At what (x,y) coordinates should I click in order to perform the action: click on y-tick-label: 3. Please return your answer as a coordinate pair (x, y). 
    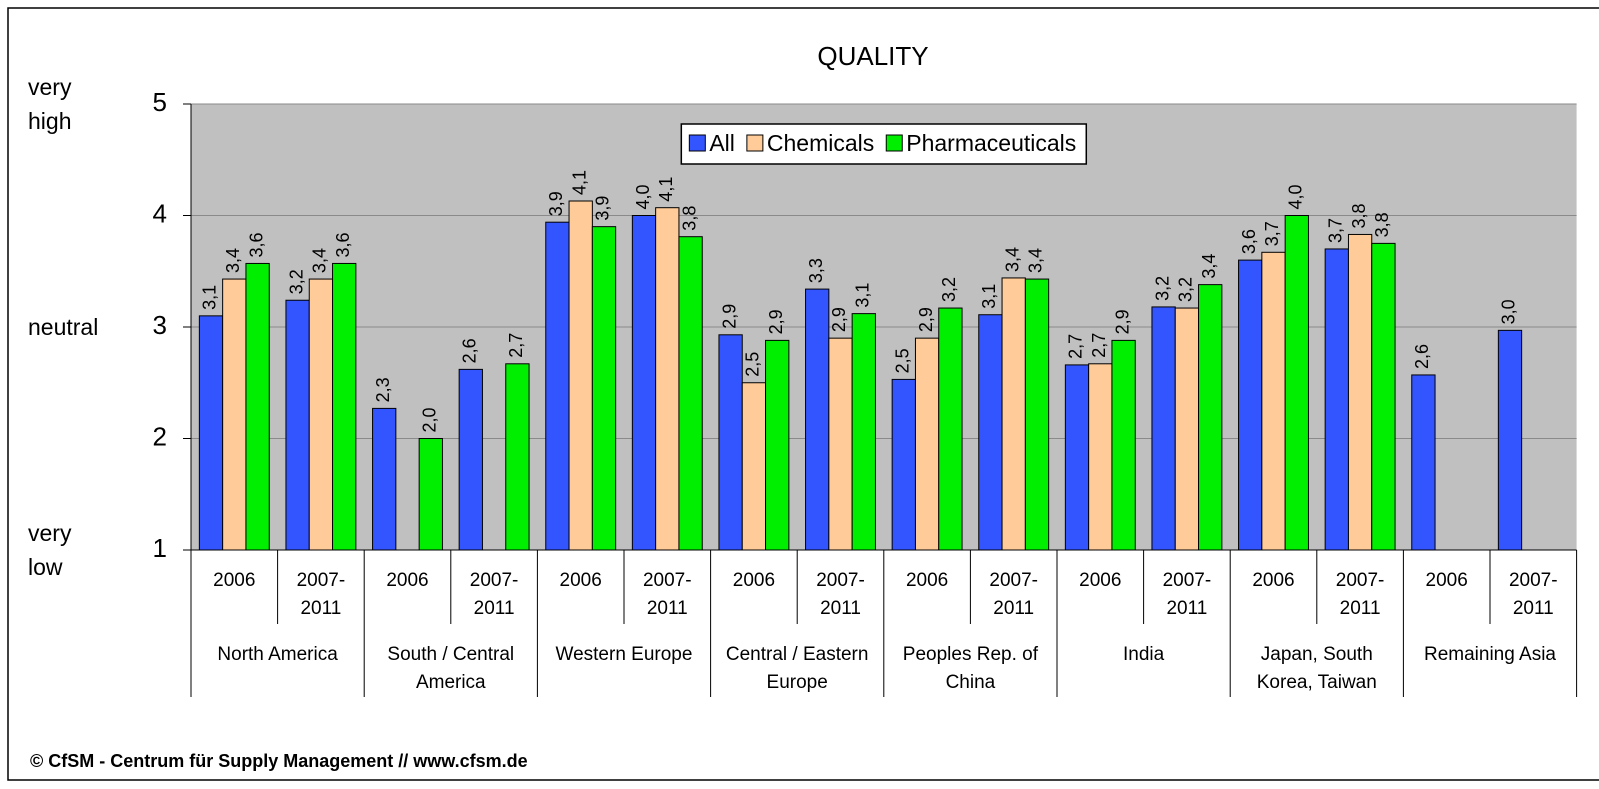
    Looking at the image, I should click on (160, 325).